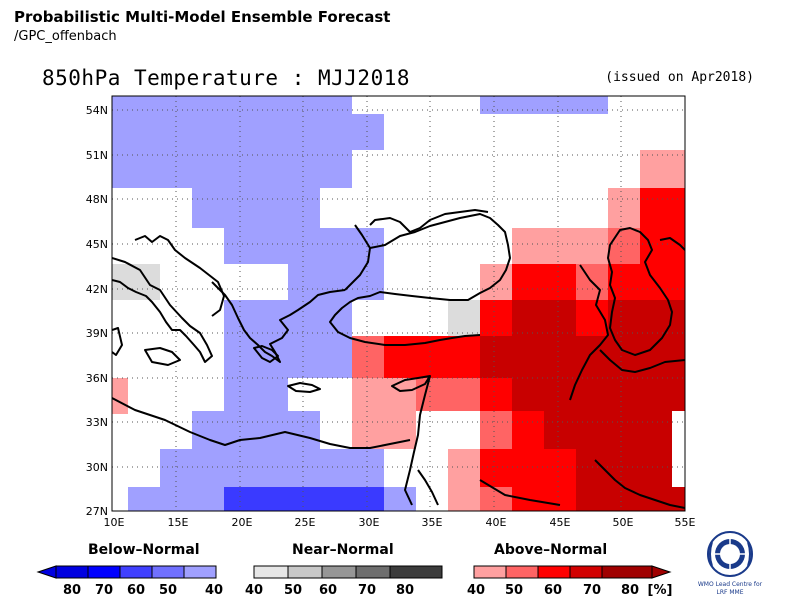  I want to click on near-normal-area, so click(296, 300).